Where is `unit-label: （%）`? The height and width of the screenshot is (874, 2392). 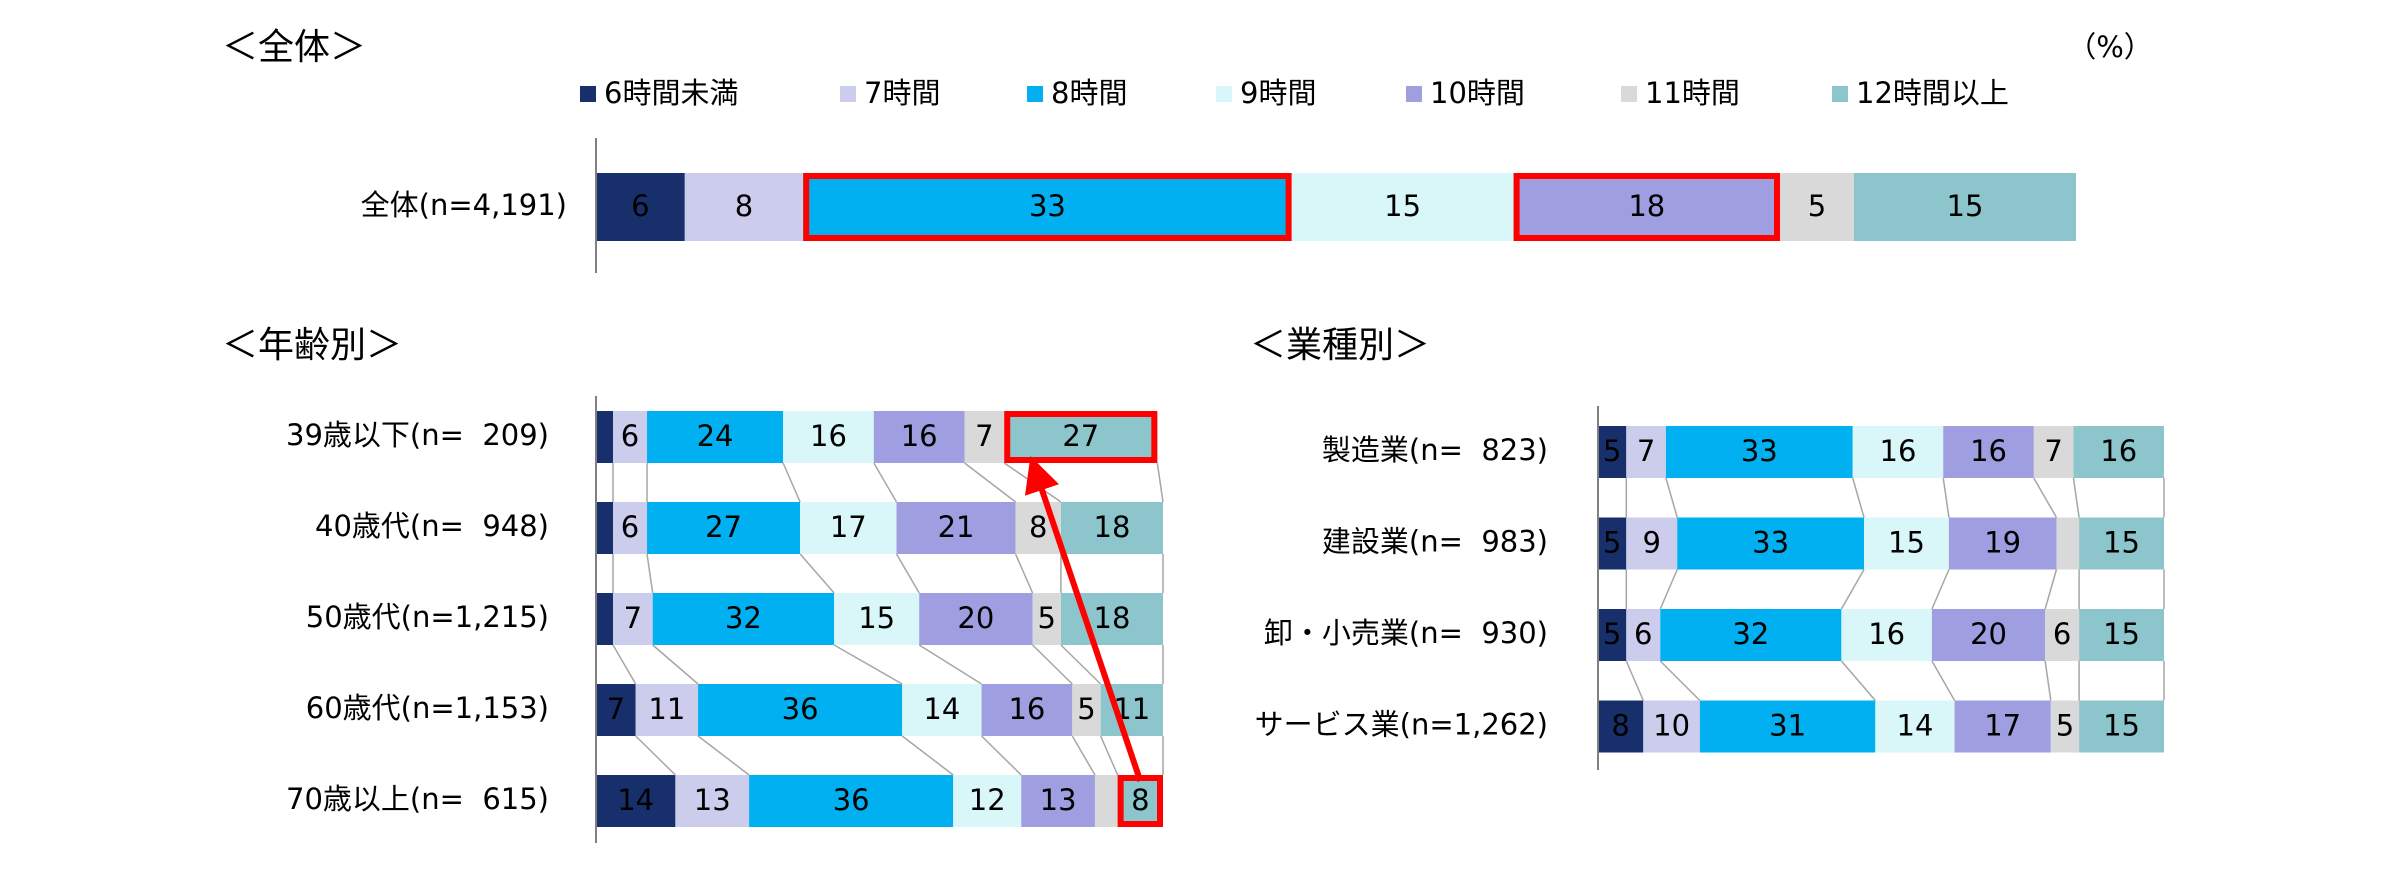
unit-label: （%） is located at coordinates (2110, 47).